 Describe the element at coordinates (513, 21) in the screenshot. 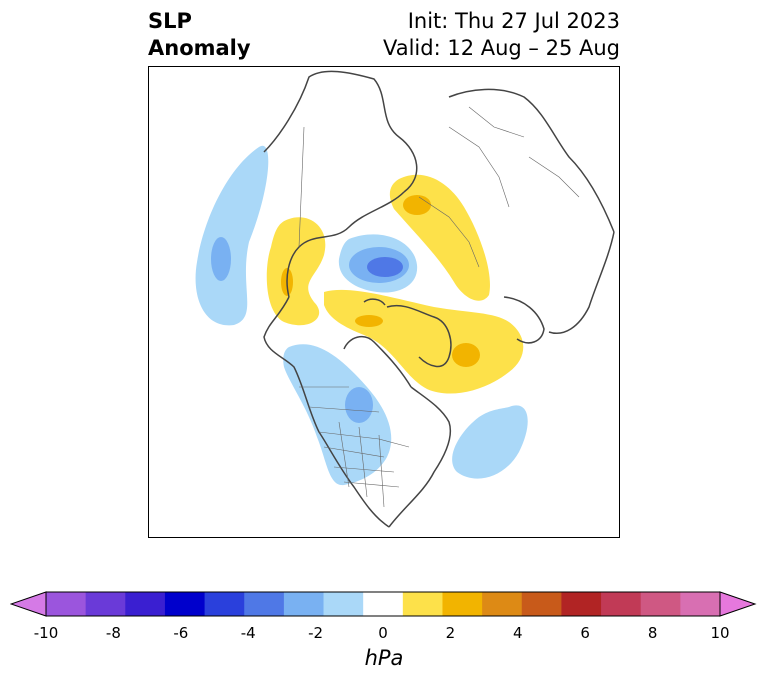

I see `init-date: Init: Thu 27 Jul 2023` at that location.